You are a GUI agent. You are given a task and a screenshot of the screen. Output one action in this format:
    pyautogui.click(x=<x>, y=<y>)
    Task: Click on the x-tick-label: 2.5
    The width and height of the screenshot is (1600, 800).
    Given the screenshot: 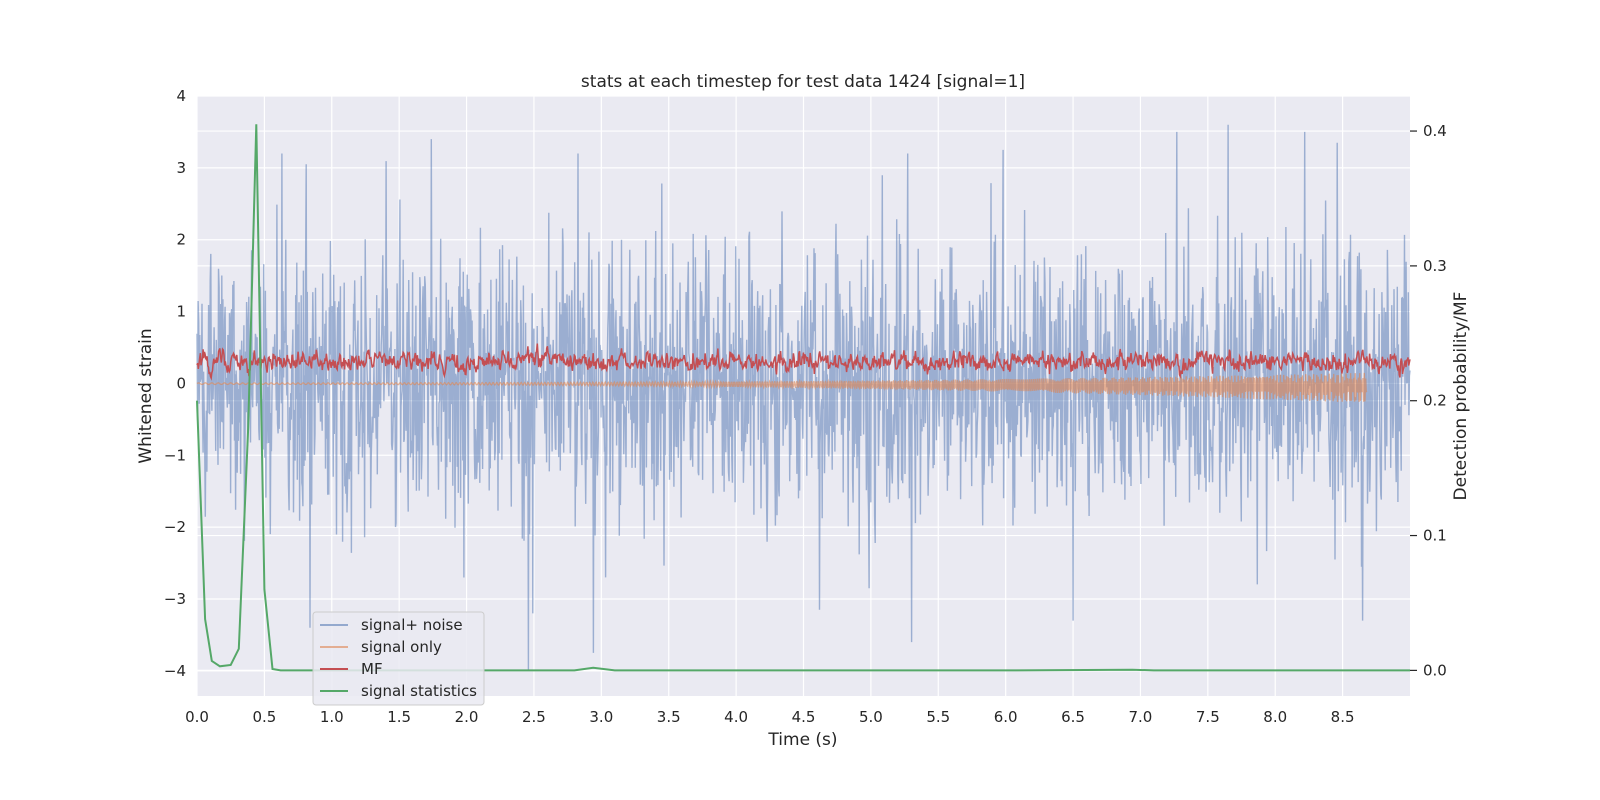 What is the action you would take?
    pyautogui.click(x=534, y=717)
    